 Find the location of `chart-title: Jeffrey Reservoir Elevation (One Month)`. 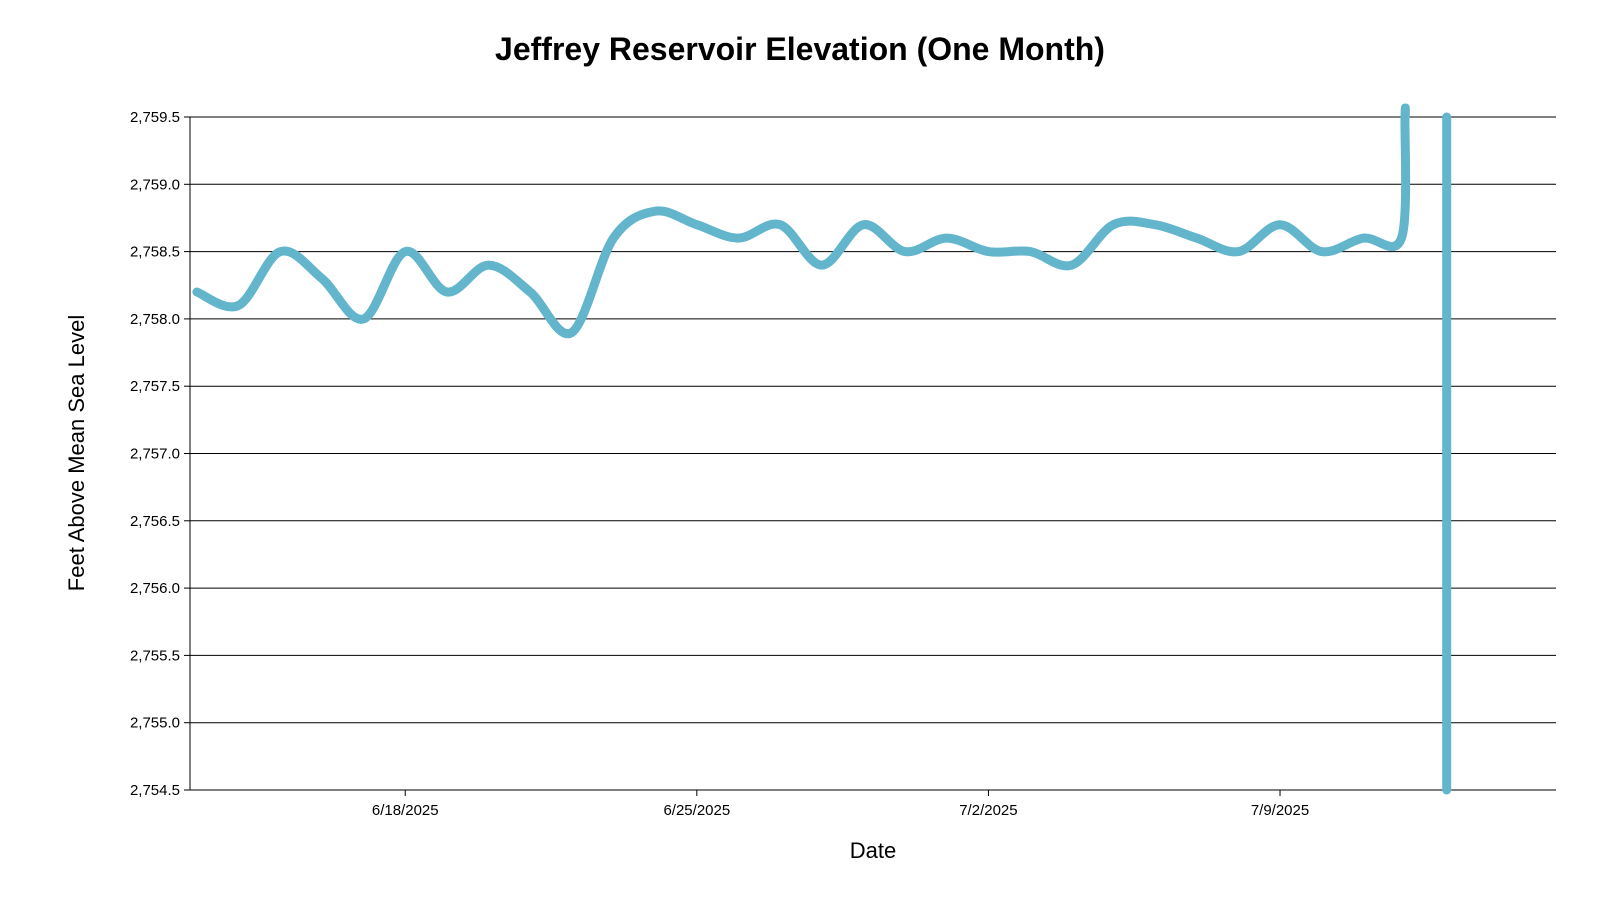

chart-title: Jeffrey Reservoir Elevation (One Month) is located at coordinates (800, 49).